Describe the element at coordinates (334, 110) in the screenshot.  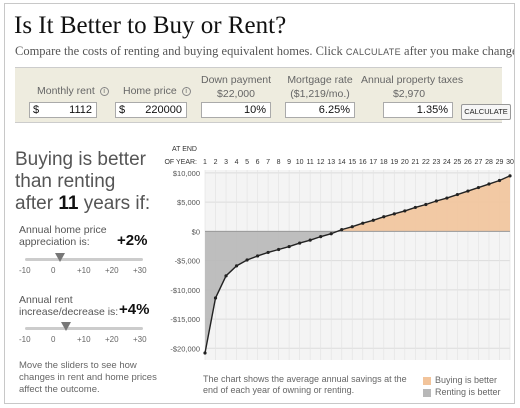
I see `mortgage-rate-value: 6.25%` at that location.